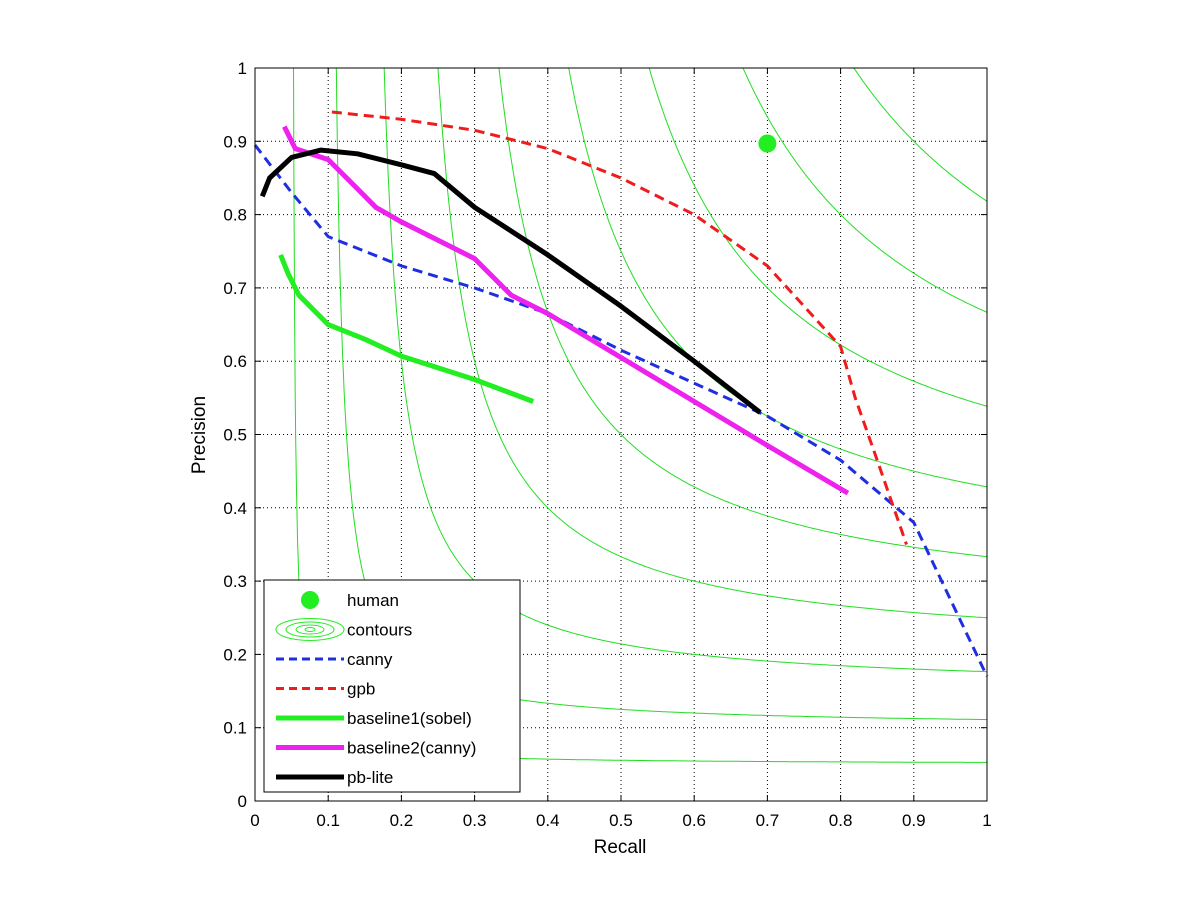 The width and height of the screenshot is (1200, 900). I want to click on legend-swatch-contours, so click(310, 629).